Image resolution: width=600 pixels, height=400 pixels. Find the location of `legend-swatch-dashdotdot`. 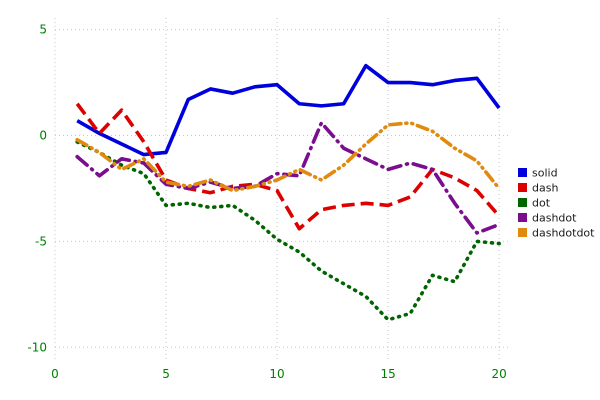

legend-swatch-dashdotdot is located at coordinates (522, 232).